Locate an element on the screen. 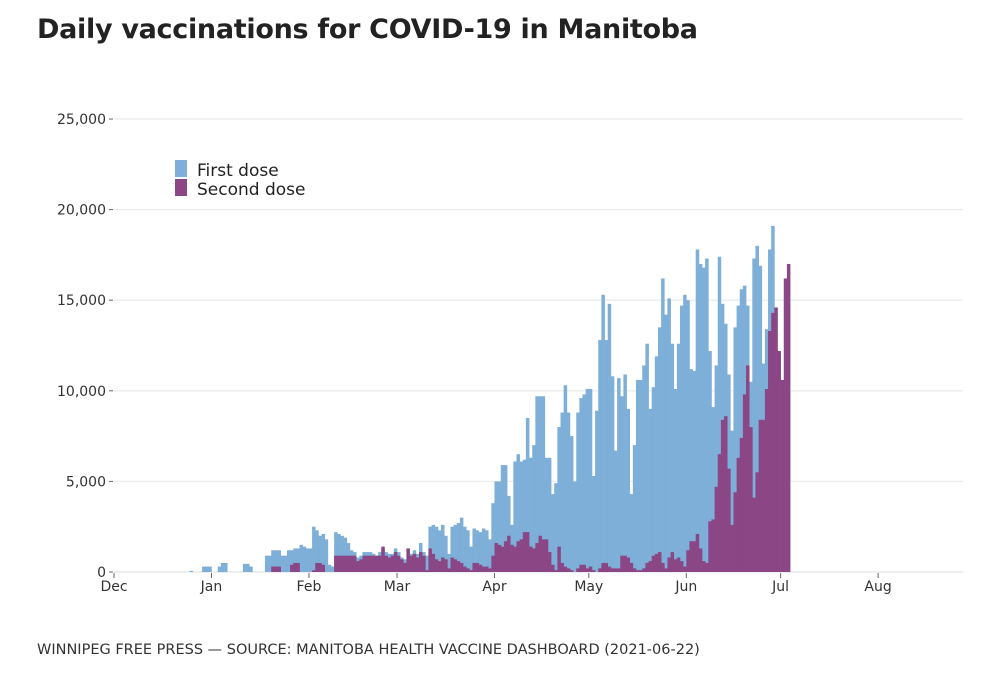 The image size is (1000, 692). legend-label-first-dose: First dose is located at coordinates (238, 171).